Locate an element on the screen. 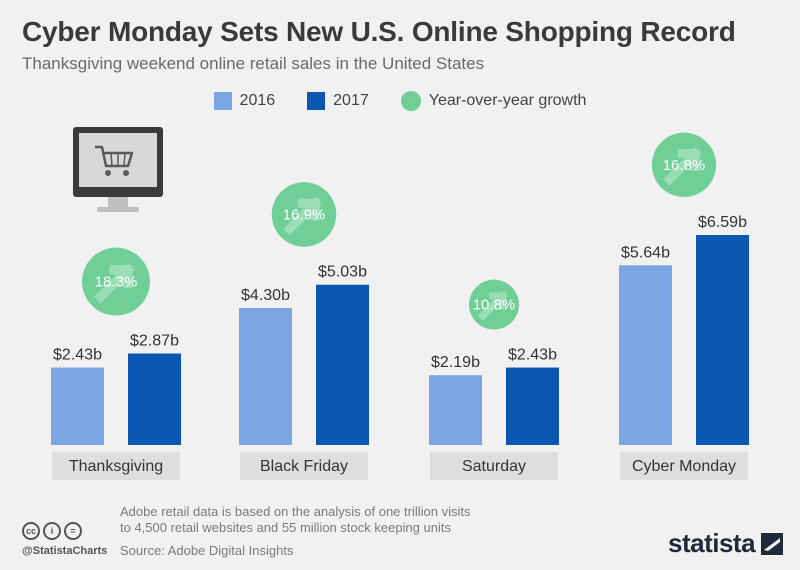 The height and width of the screenshot is (570, 800). bar-2016-cyber-monday is located at coordinates (645, 355).